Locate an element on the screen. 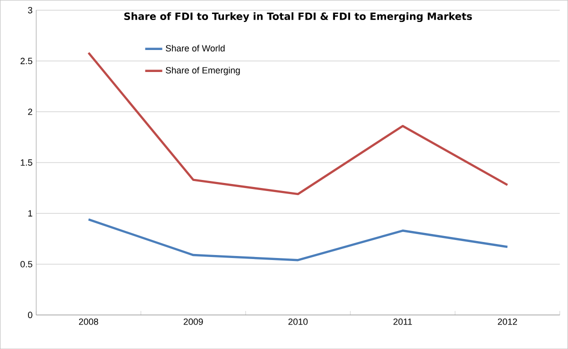 The height and width of the screenshot is (349, 568). y-tick-label: 0 is located at coordinates (30, 315).